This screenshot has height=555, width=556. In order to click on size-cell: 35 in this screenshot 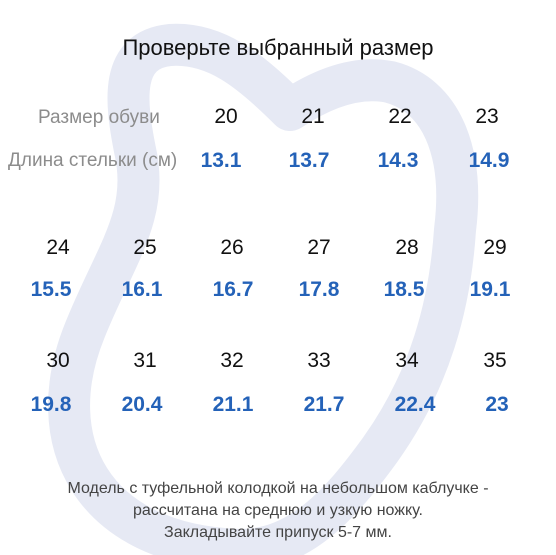, I will do `click(495, 360)`.